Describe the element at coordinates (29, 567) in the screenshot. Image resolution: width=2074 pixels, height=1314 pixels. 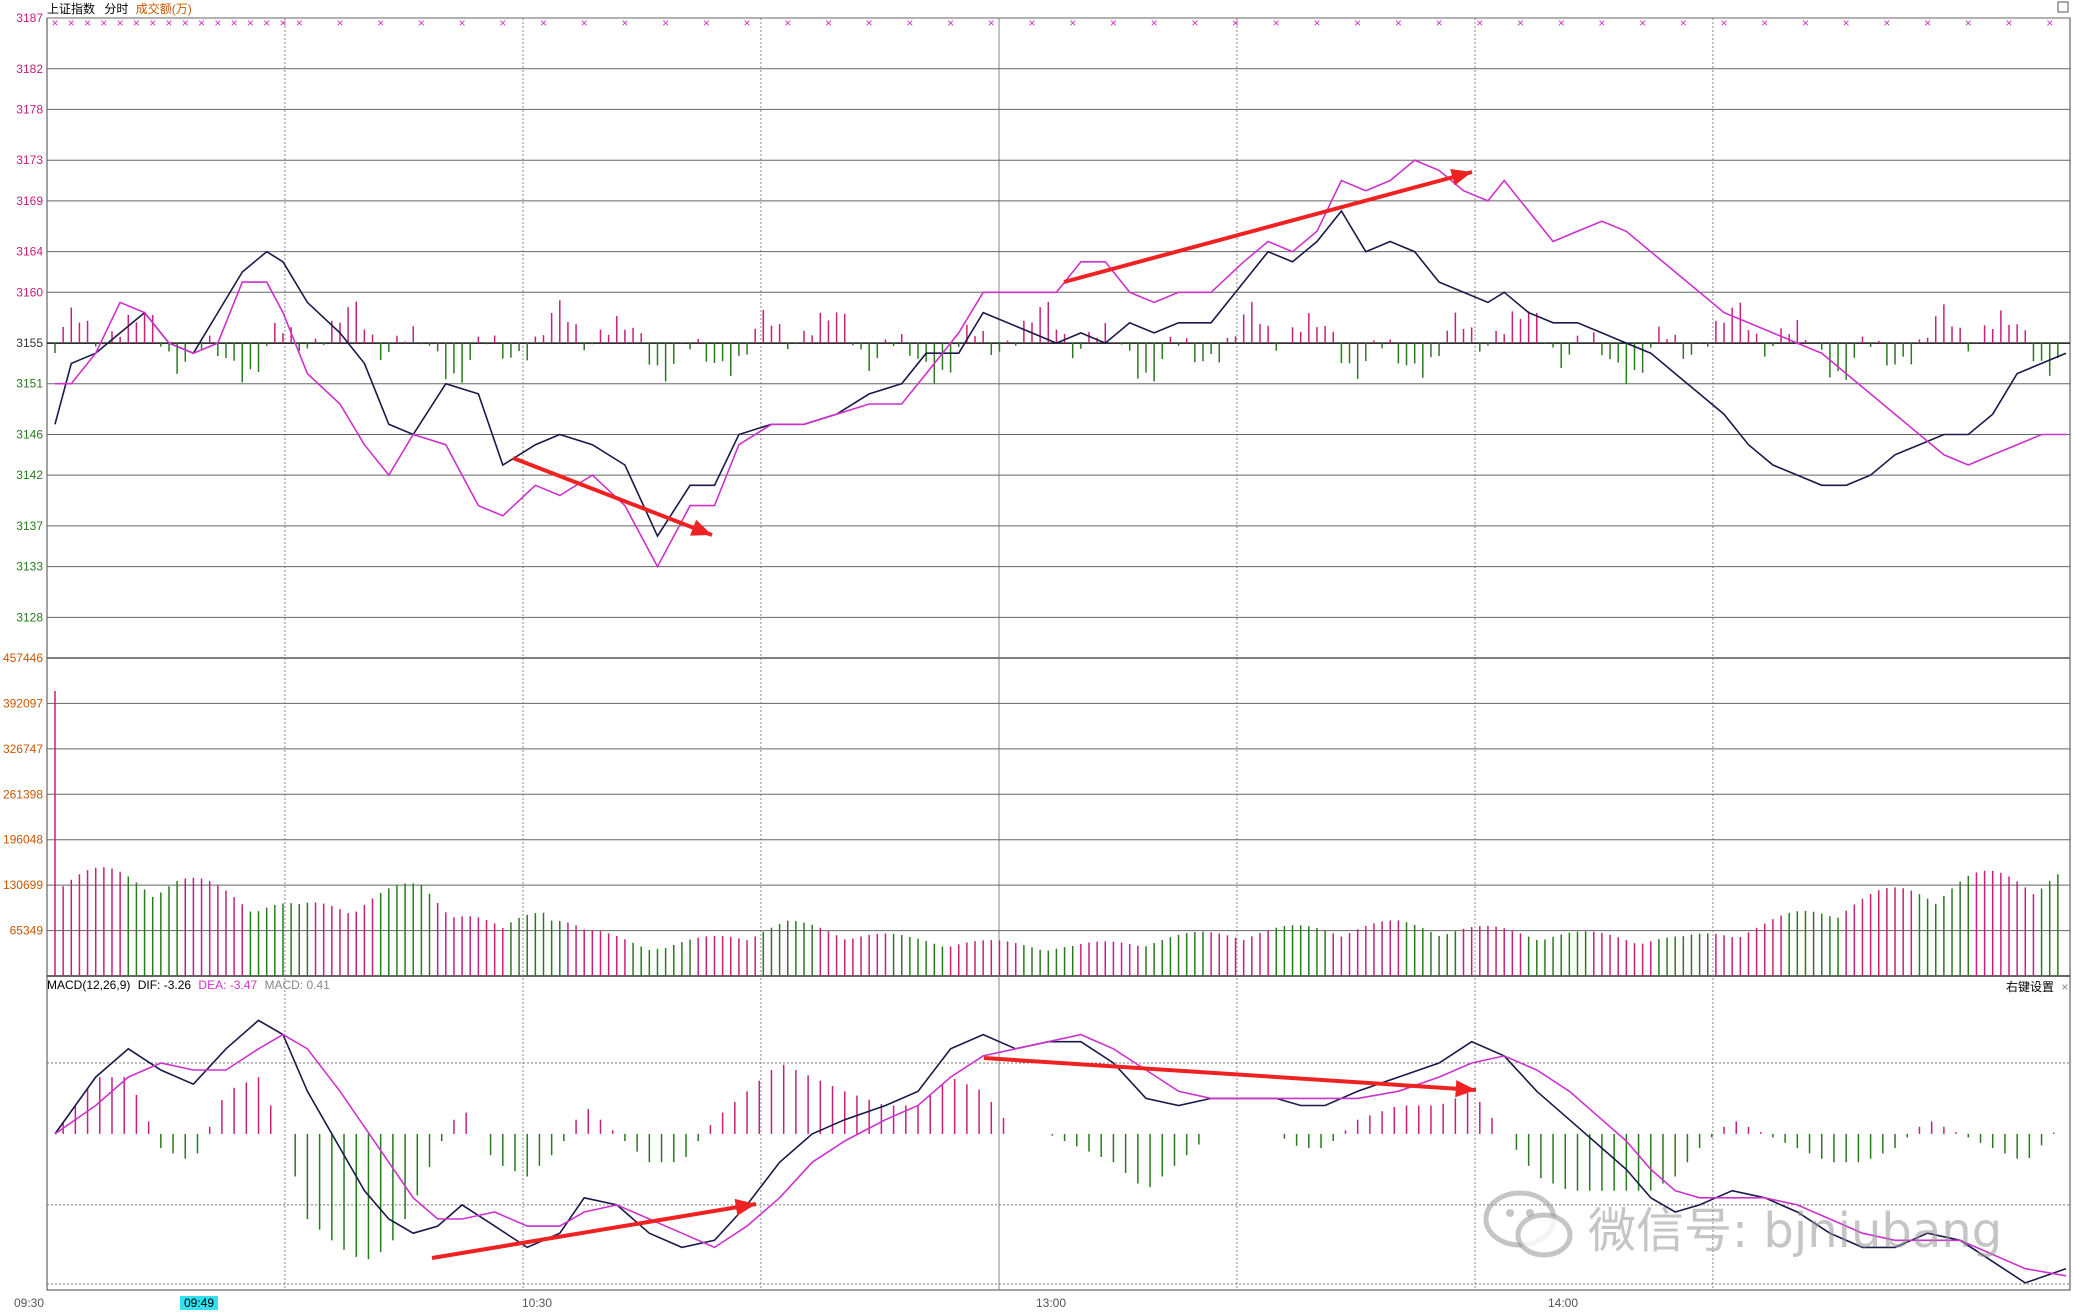
I see `price-tick-label: 3133` at that location.